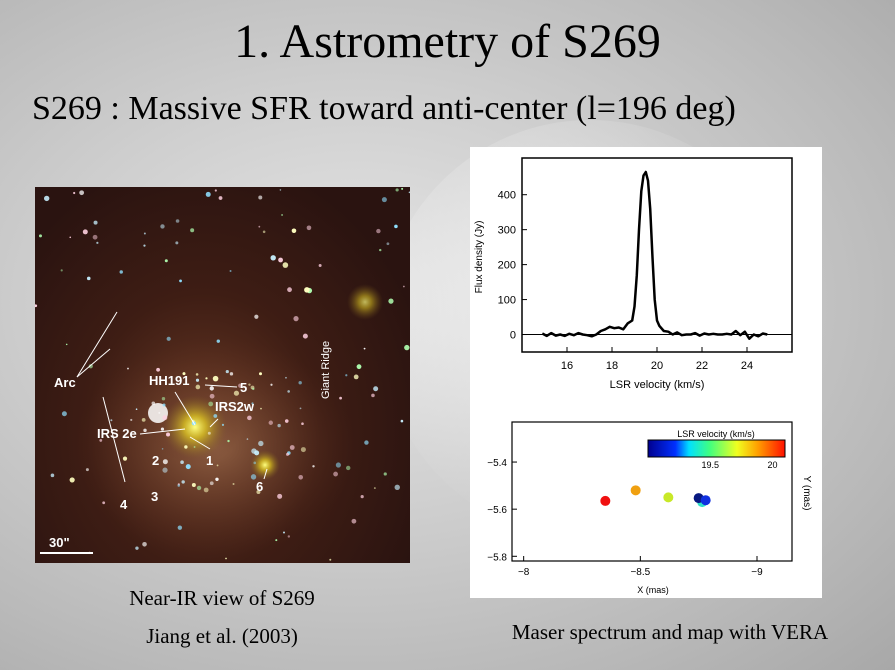 Image resolution: width=895 pixels, height=670 pixels. What do you see at coordinates (497, 510) in the screenshot?
I see `y-tick-label: −5.6` at bounding box center [497, 510].